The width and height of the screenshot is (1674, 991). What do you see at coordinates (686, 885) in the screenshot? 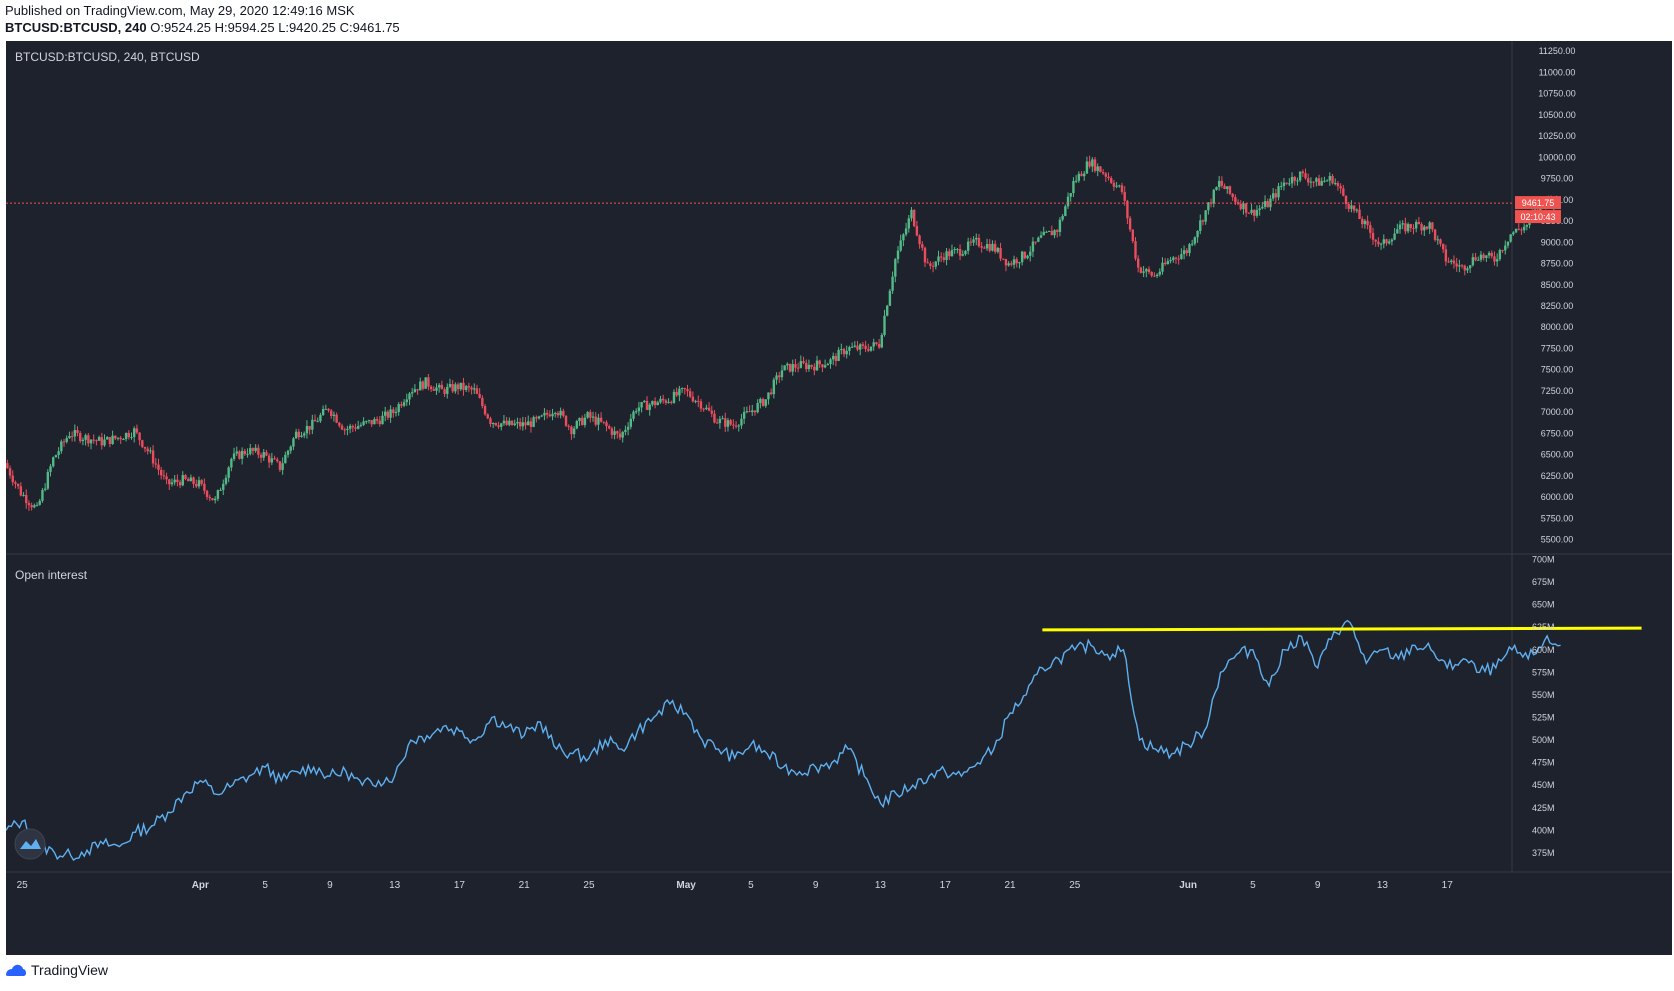
I see `time-tick-label: May` at bounding box center [686, 885].